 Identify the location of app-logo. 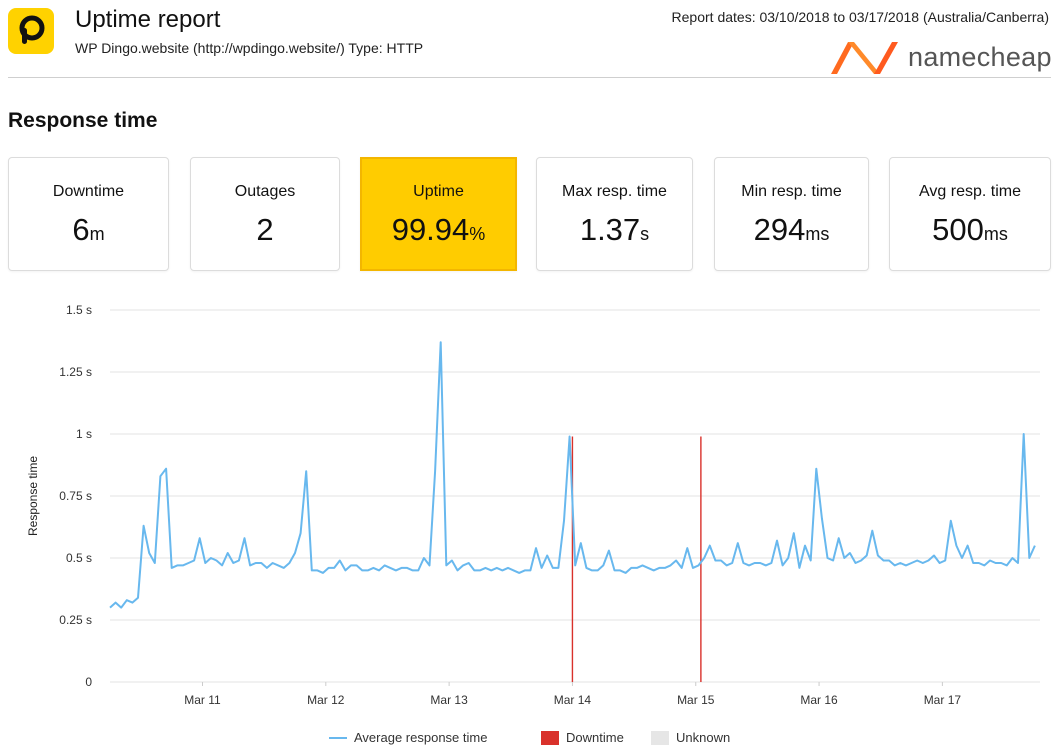
(31, 31).